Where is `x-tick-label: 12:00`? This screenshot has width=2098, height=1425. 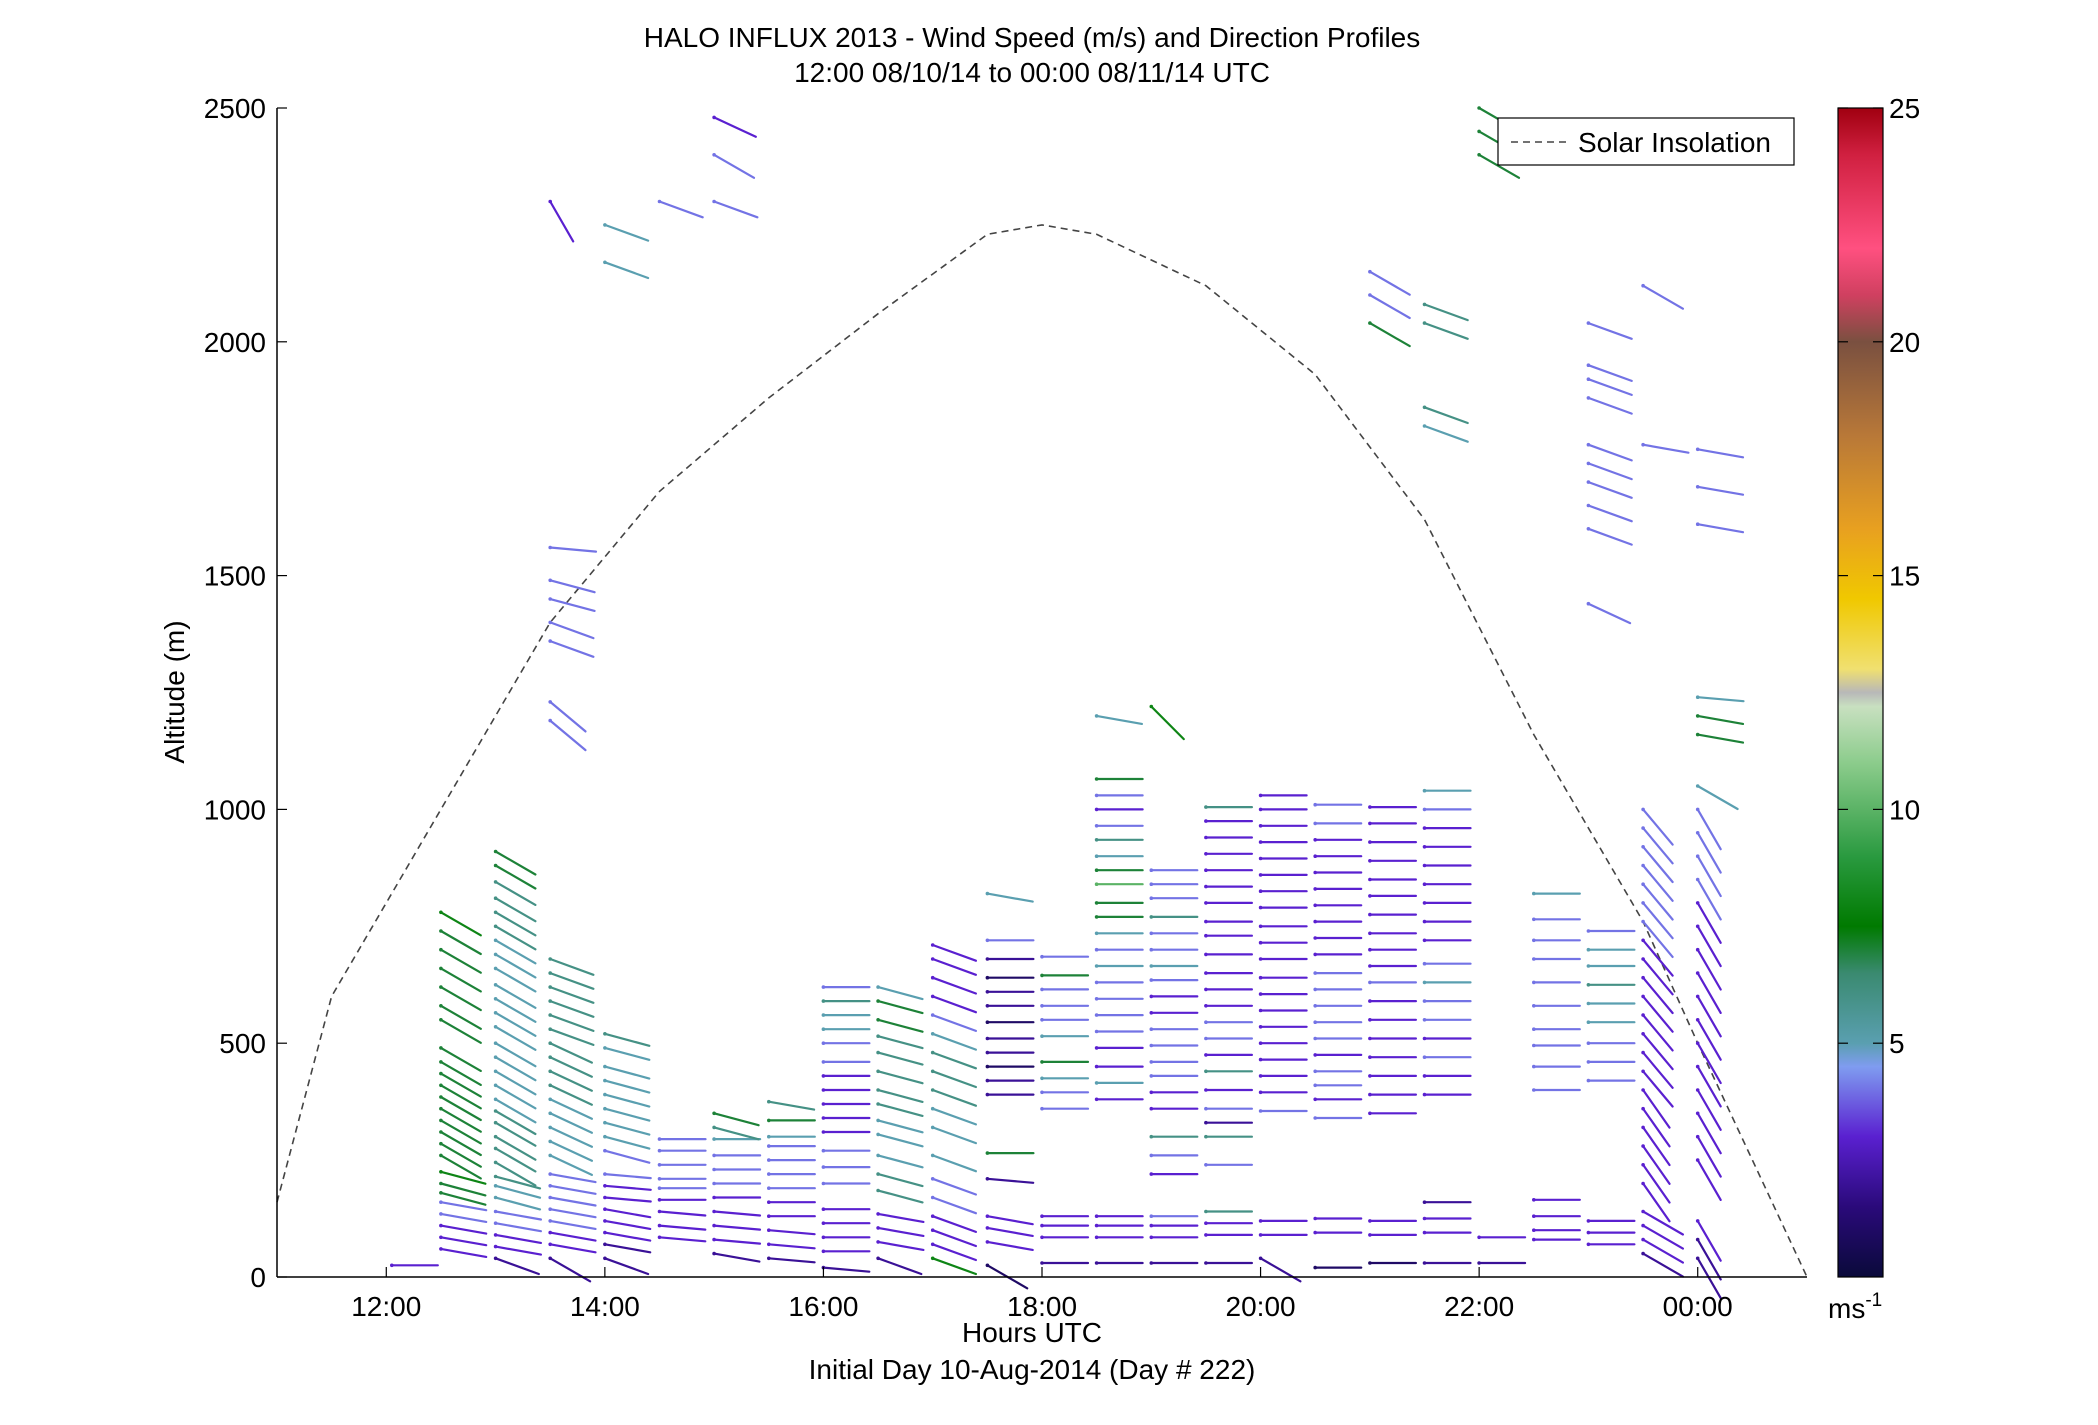 x-tick-label: 12:00 is located at coordinates (386, 1306).